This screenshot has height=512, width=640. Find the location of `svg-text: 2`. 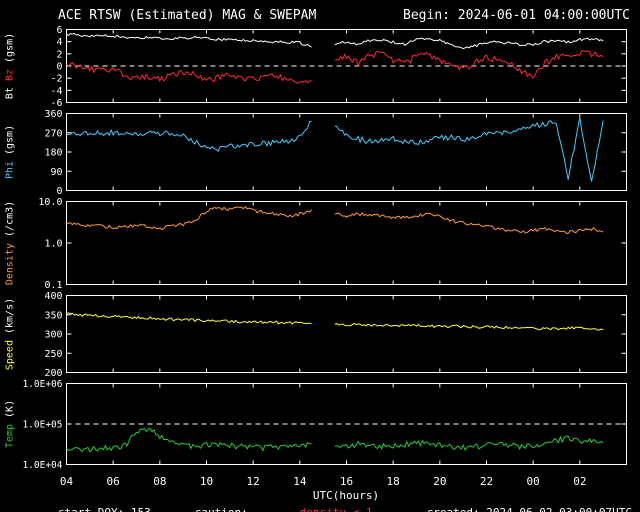

svg-text: 2 is located at coordinates (59, 54).